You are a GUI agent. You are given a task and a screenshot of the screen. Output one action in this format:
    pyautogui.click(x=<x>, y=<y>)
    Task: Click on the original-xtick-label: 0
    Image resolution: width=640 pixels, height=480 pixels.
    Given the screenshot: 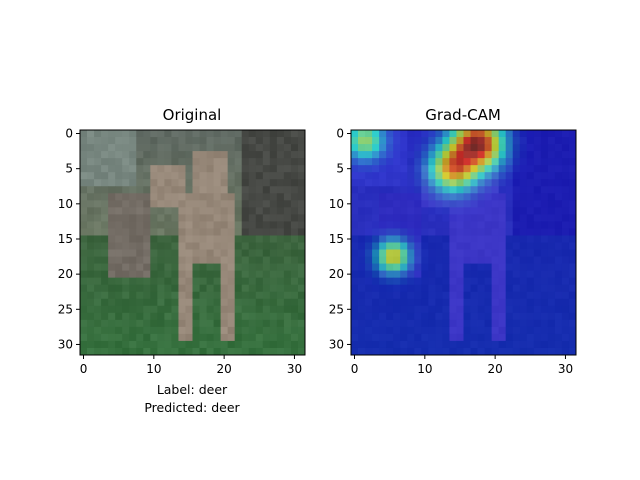 What is the action you would take?
    pyautogui.click(x=84, y=369)
    